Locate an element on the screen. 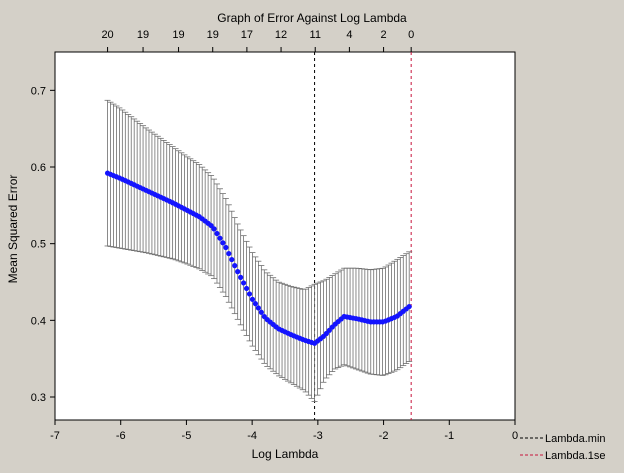 The width and height of the screenshot is (624, 473). x-tick-label: -7 is located at coordinates (55, 436).